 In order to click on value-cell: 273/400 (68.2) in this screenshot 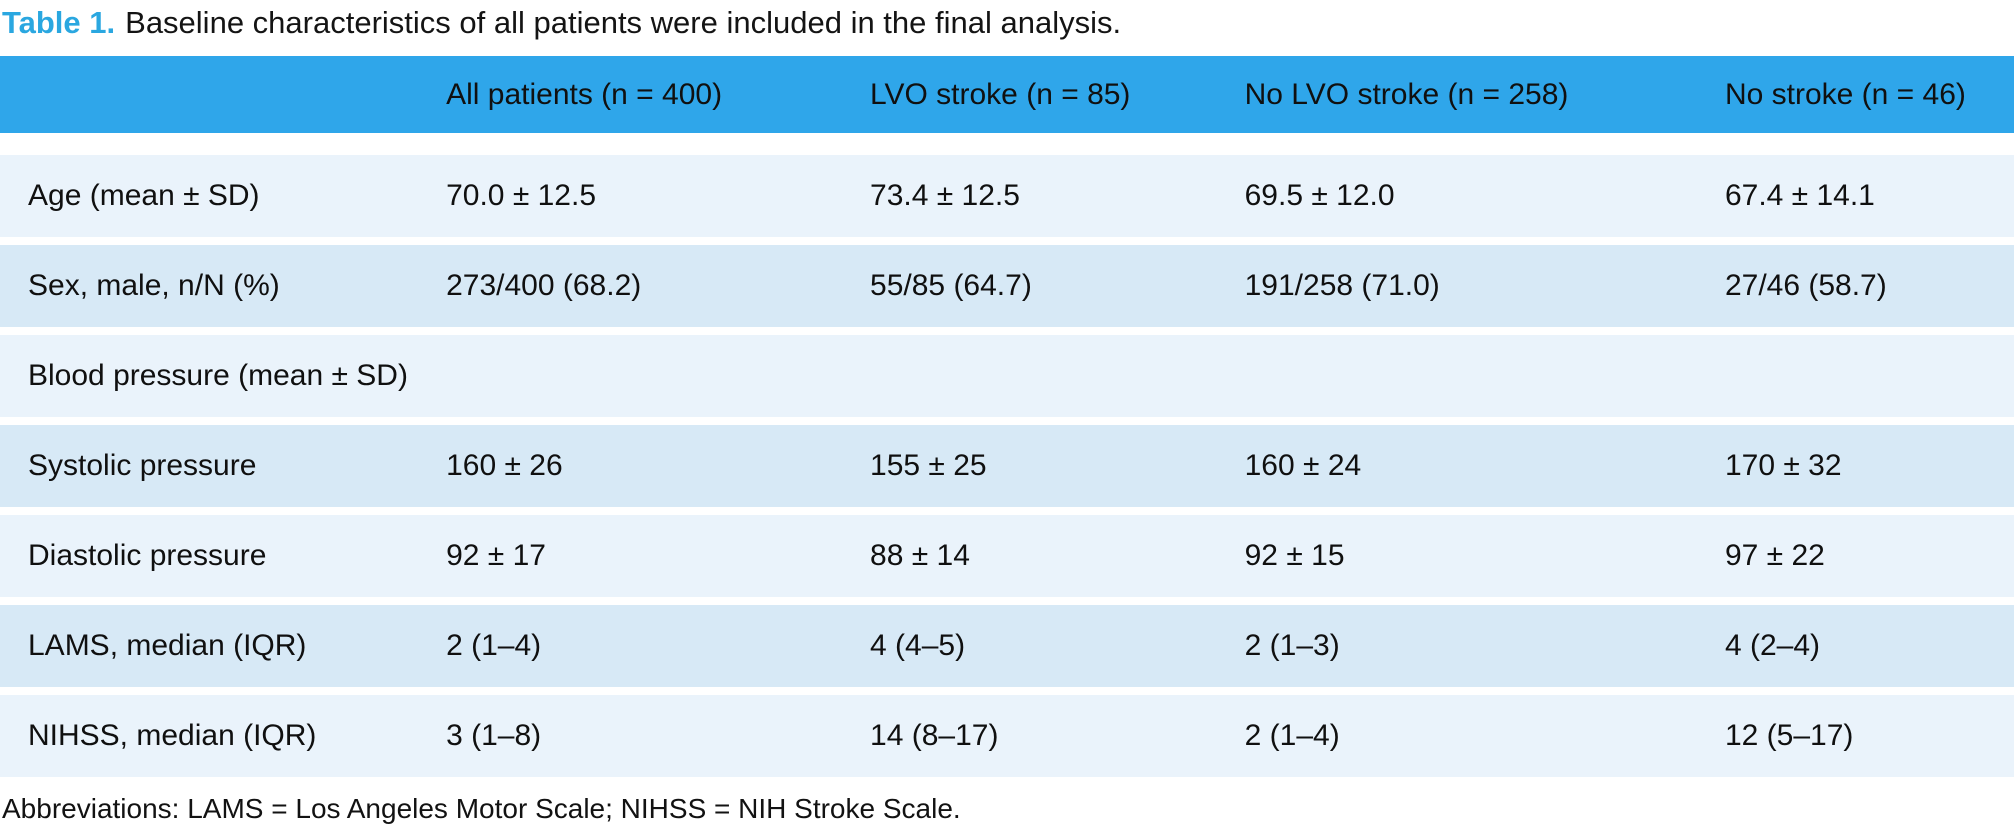, I will do `click(544, 285)`.